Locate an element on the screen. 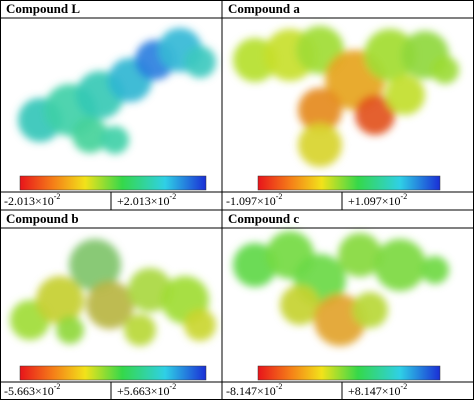 The width and height of the screenshot is (474, 400). scale-label: +5.663×10-2 is located at coordinates (146, 390).